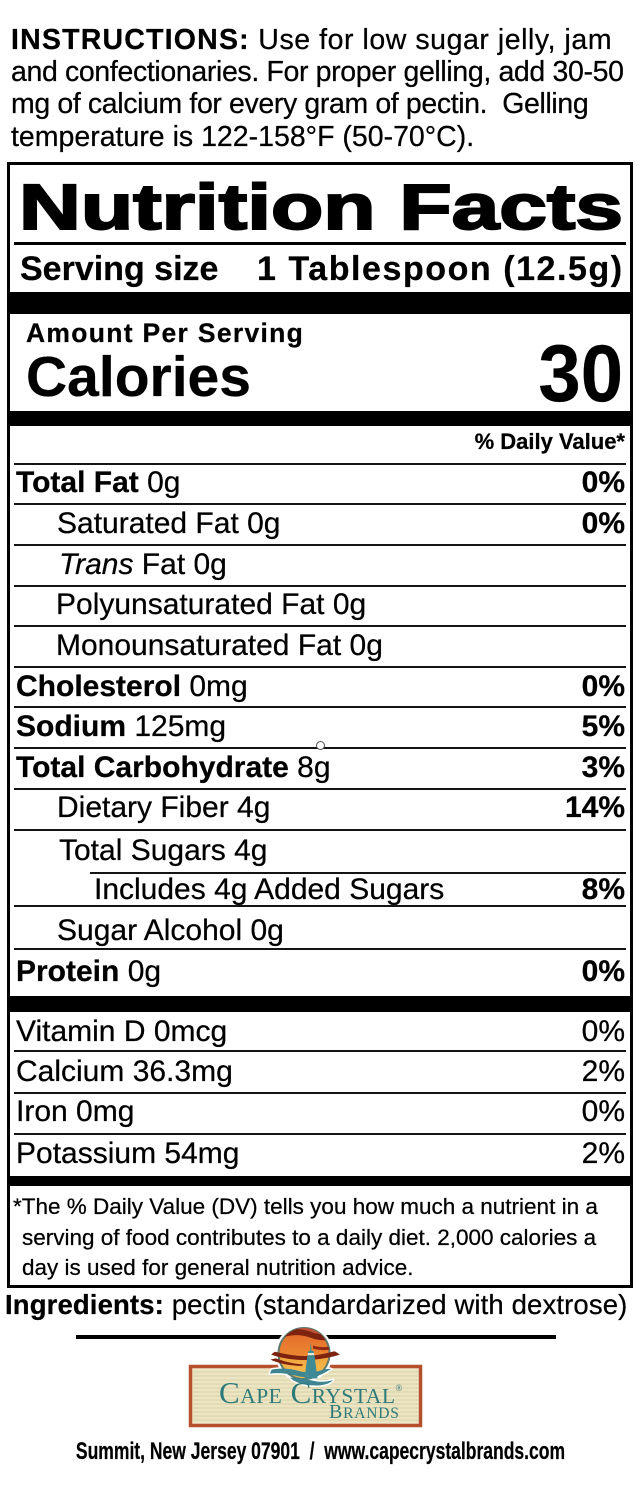  I want to click on svg-text: Nutrition Facts, so click(321, 205).